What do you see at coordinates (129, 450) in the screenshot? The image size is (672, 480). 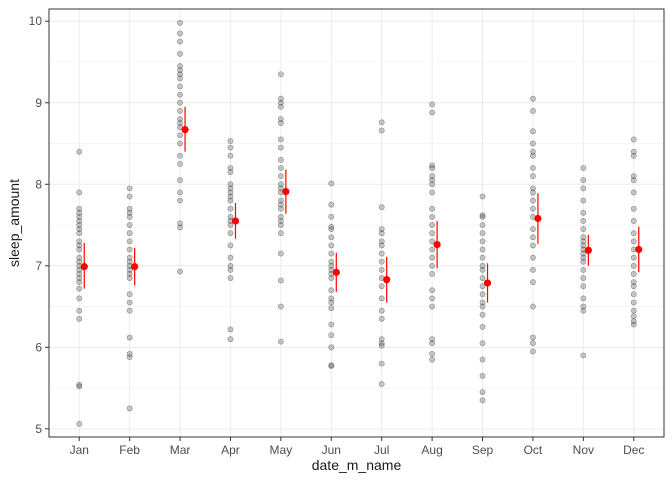 I see `x-tick-label: Feb` at bounding box center [129, 450].